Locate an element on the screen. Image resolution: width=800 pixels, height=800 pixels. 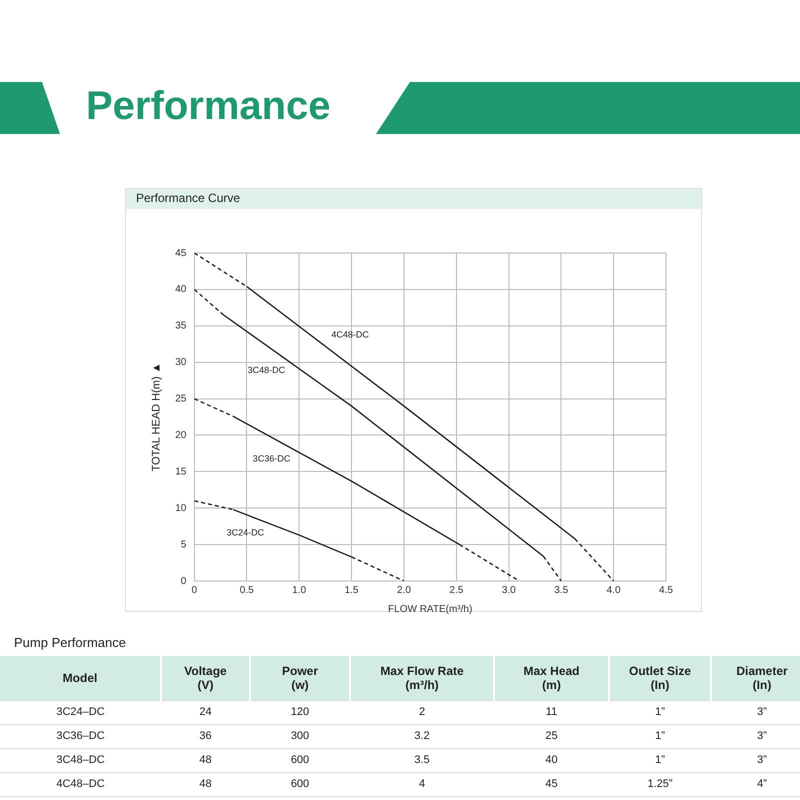
text: 120 is located at coordinates (300, 712).